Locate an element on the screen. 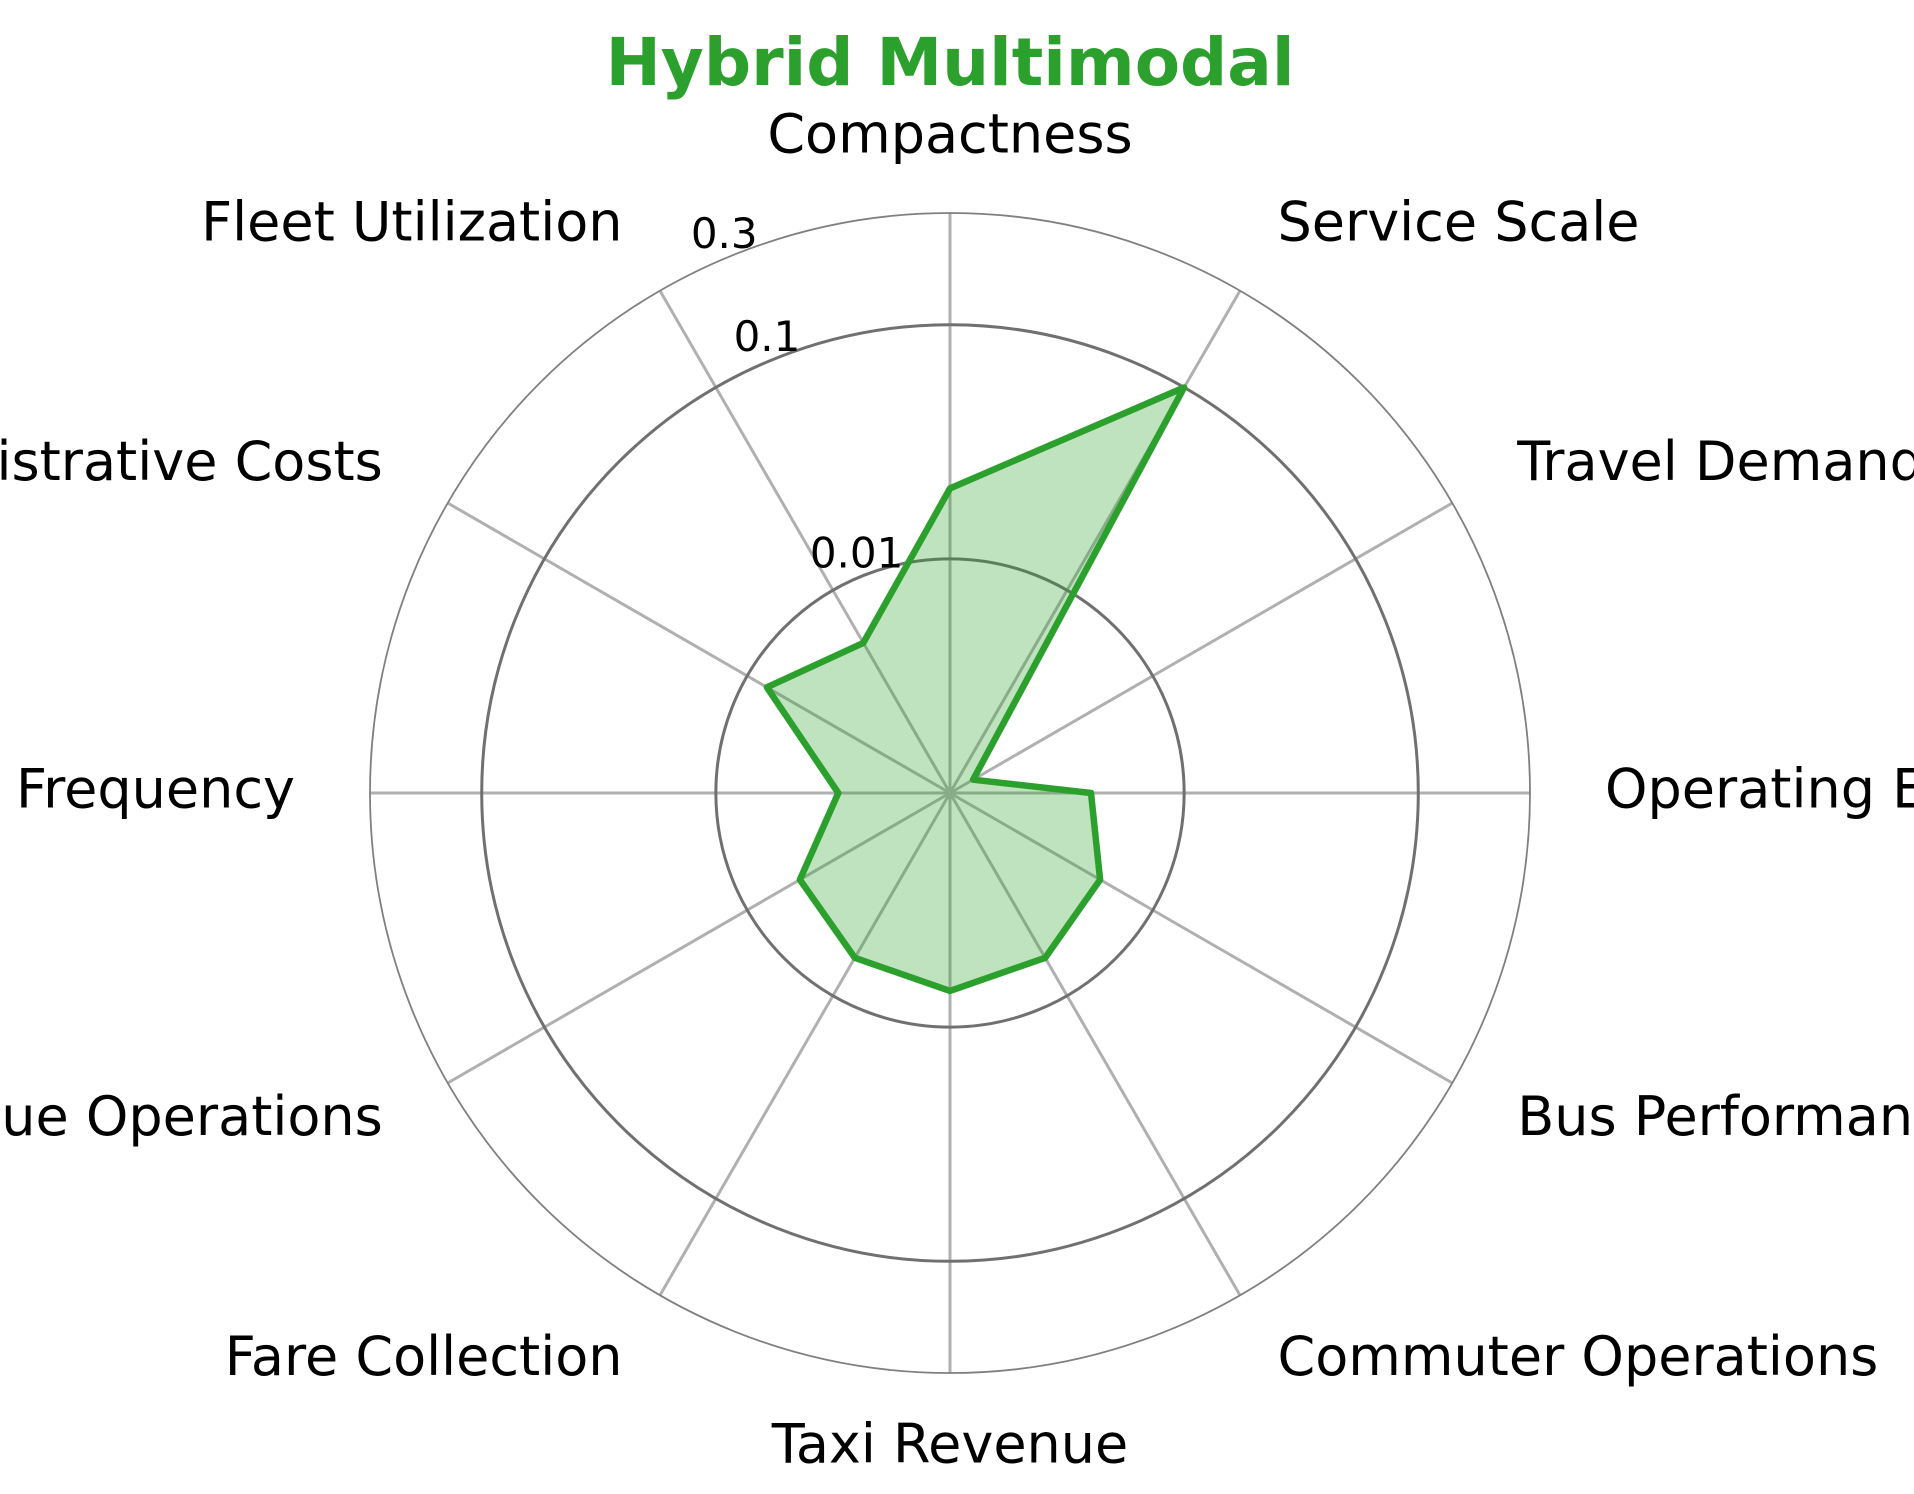 The image size is (1914, 1494). radial-tick-labels: 0.01 0.1 0.3 is located at coordinates (797, 393).